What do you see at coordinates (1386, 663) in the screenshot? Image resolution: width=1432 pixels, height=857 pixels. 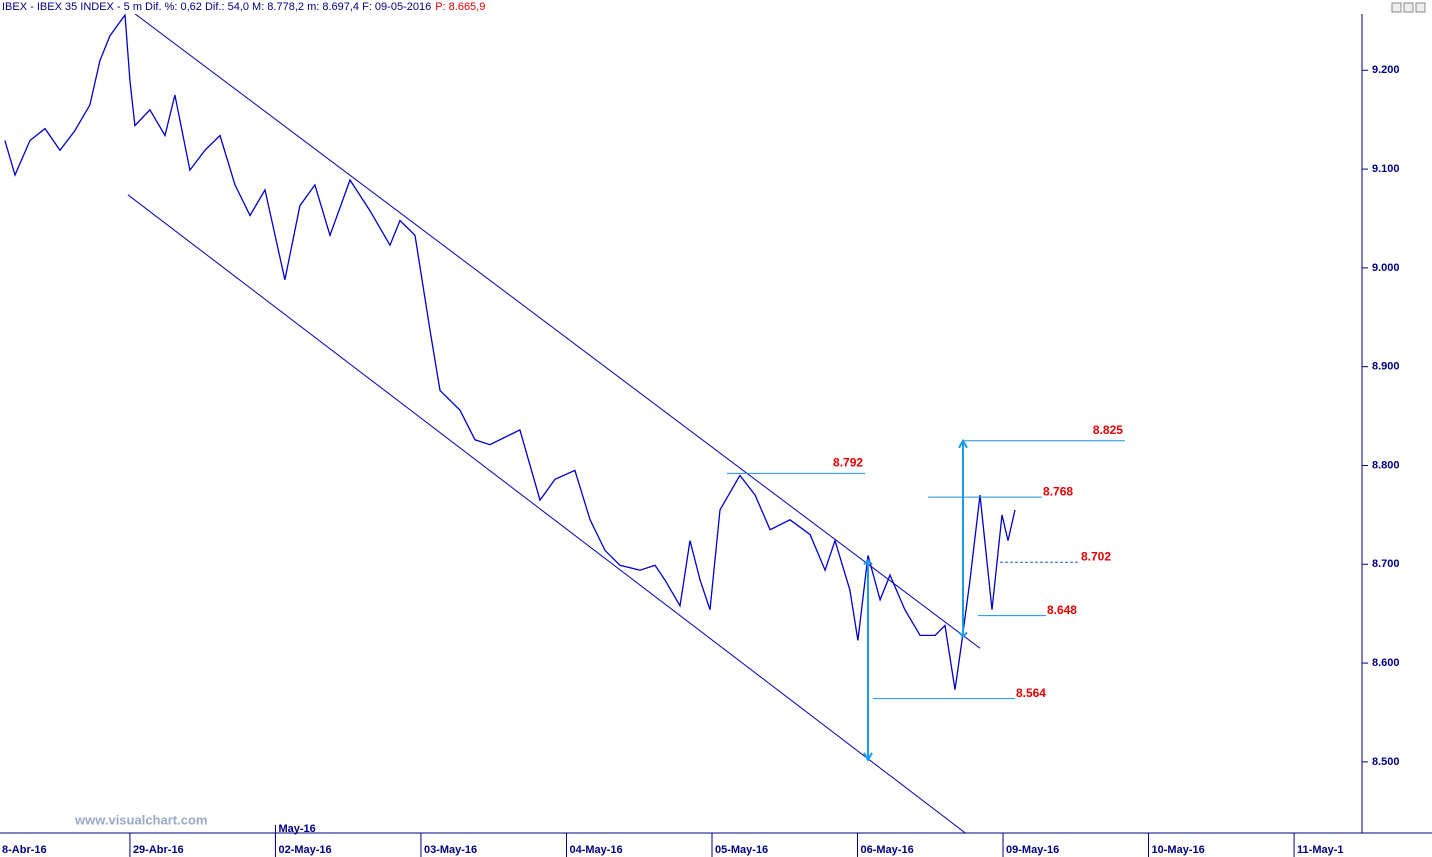 I see `y-tick-label: 8.600` at bounding box center [1386, 663].